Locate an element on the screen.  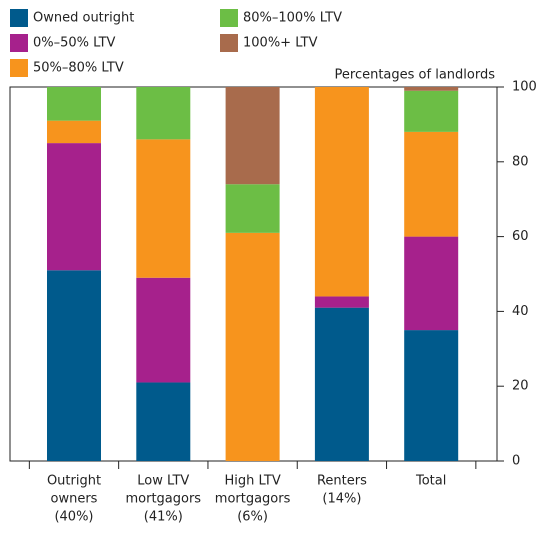
x-tick-label: Total is located at coordinates (430, 481).